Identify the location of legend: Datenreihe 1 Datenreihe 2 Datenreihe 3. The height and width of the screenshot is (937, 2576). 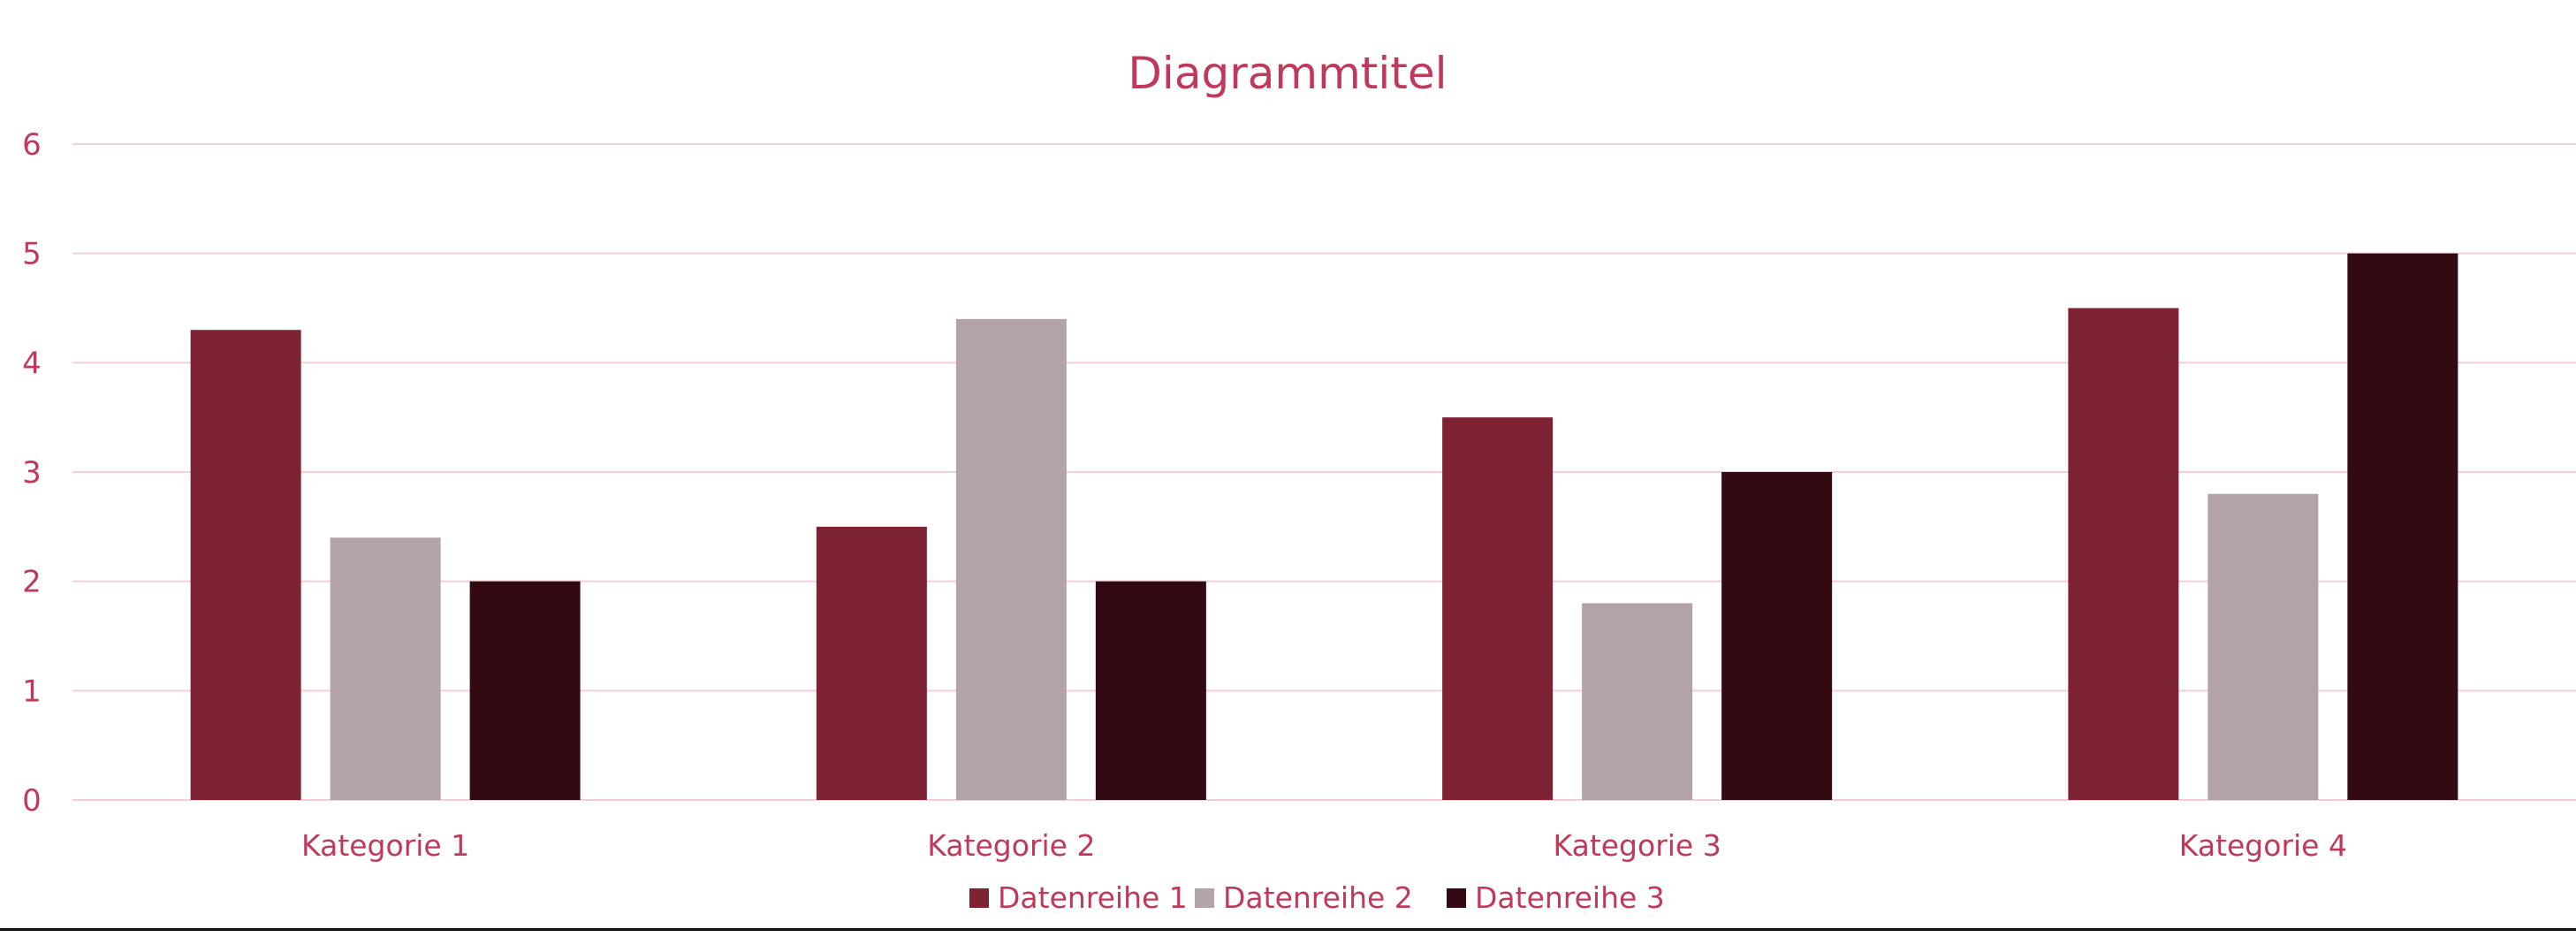
(1317, 897).